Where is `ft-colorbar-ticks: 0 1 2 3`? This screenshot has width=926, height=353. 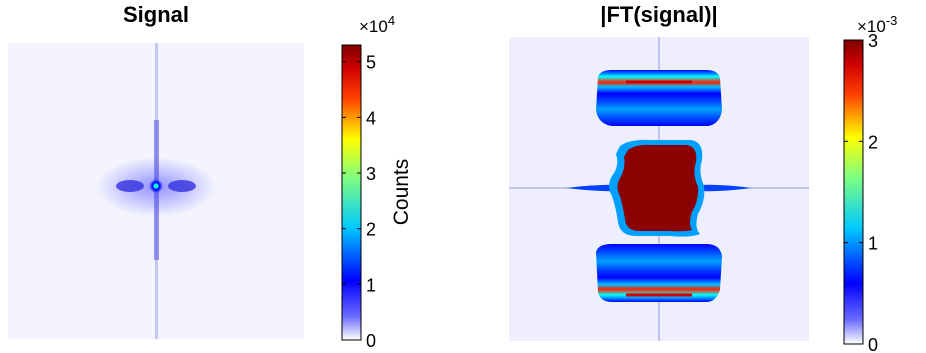
ft-colorbar-ticks: 0 1 2 3 is located at coordinates (861, 192).